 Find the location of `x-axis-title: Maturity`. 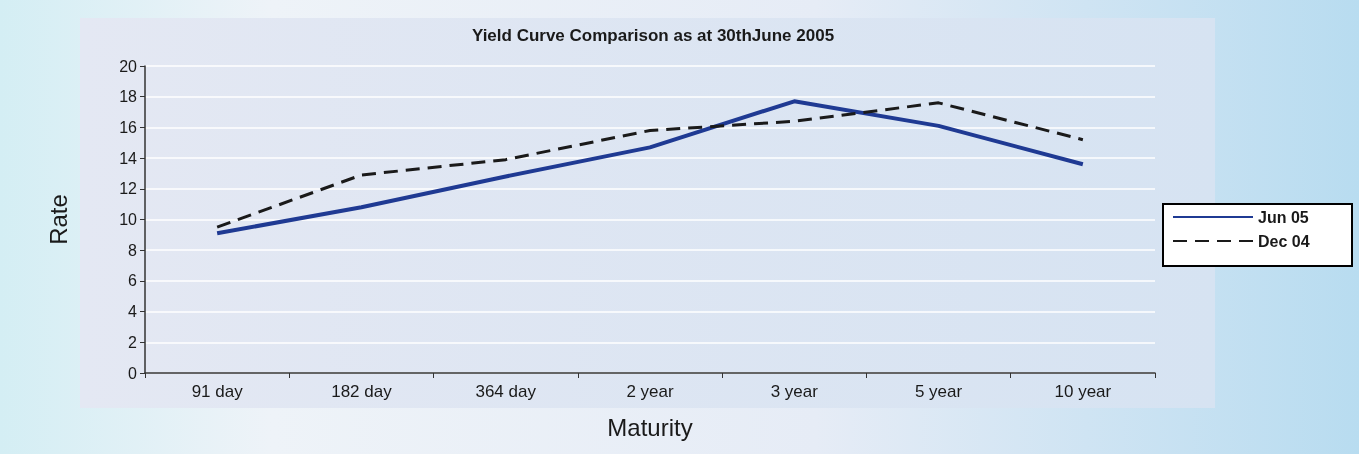

x-axis-title: Maturity is located at coordinates (650, 427).